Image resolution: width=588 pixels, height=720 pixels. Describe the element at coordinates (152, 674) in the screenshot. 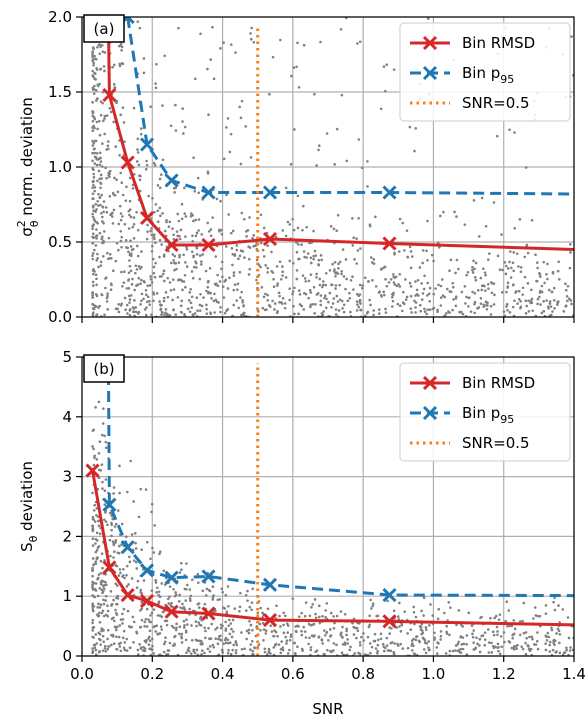

I see `x-tick-label: 0.2` at that location.